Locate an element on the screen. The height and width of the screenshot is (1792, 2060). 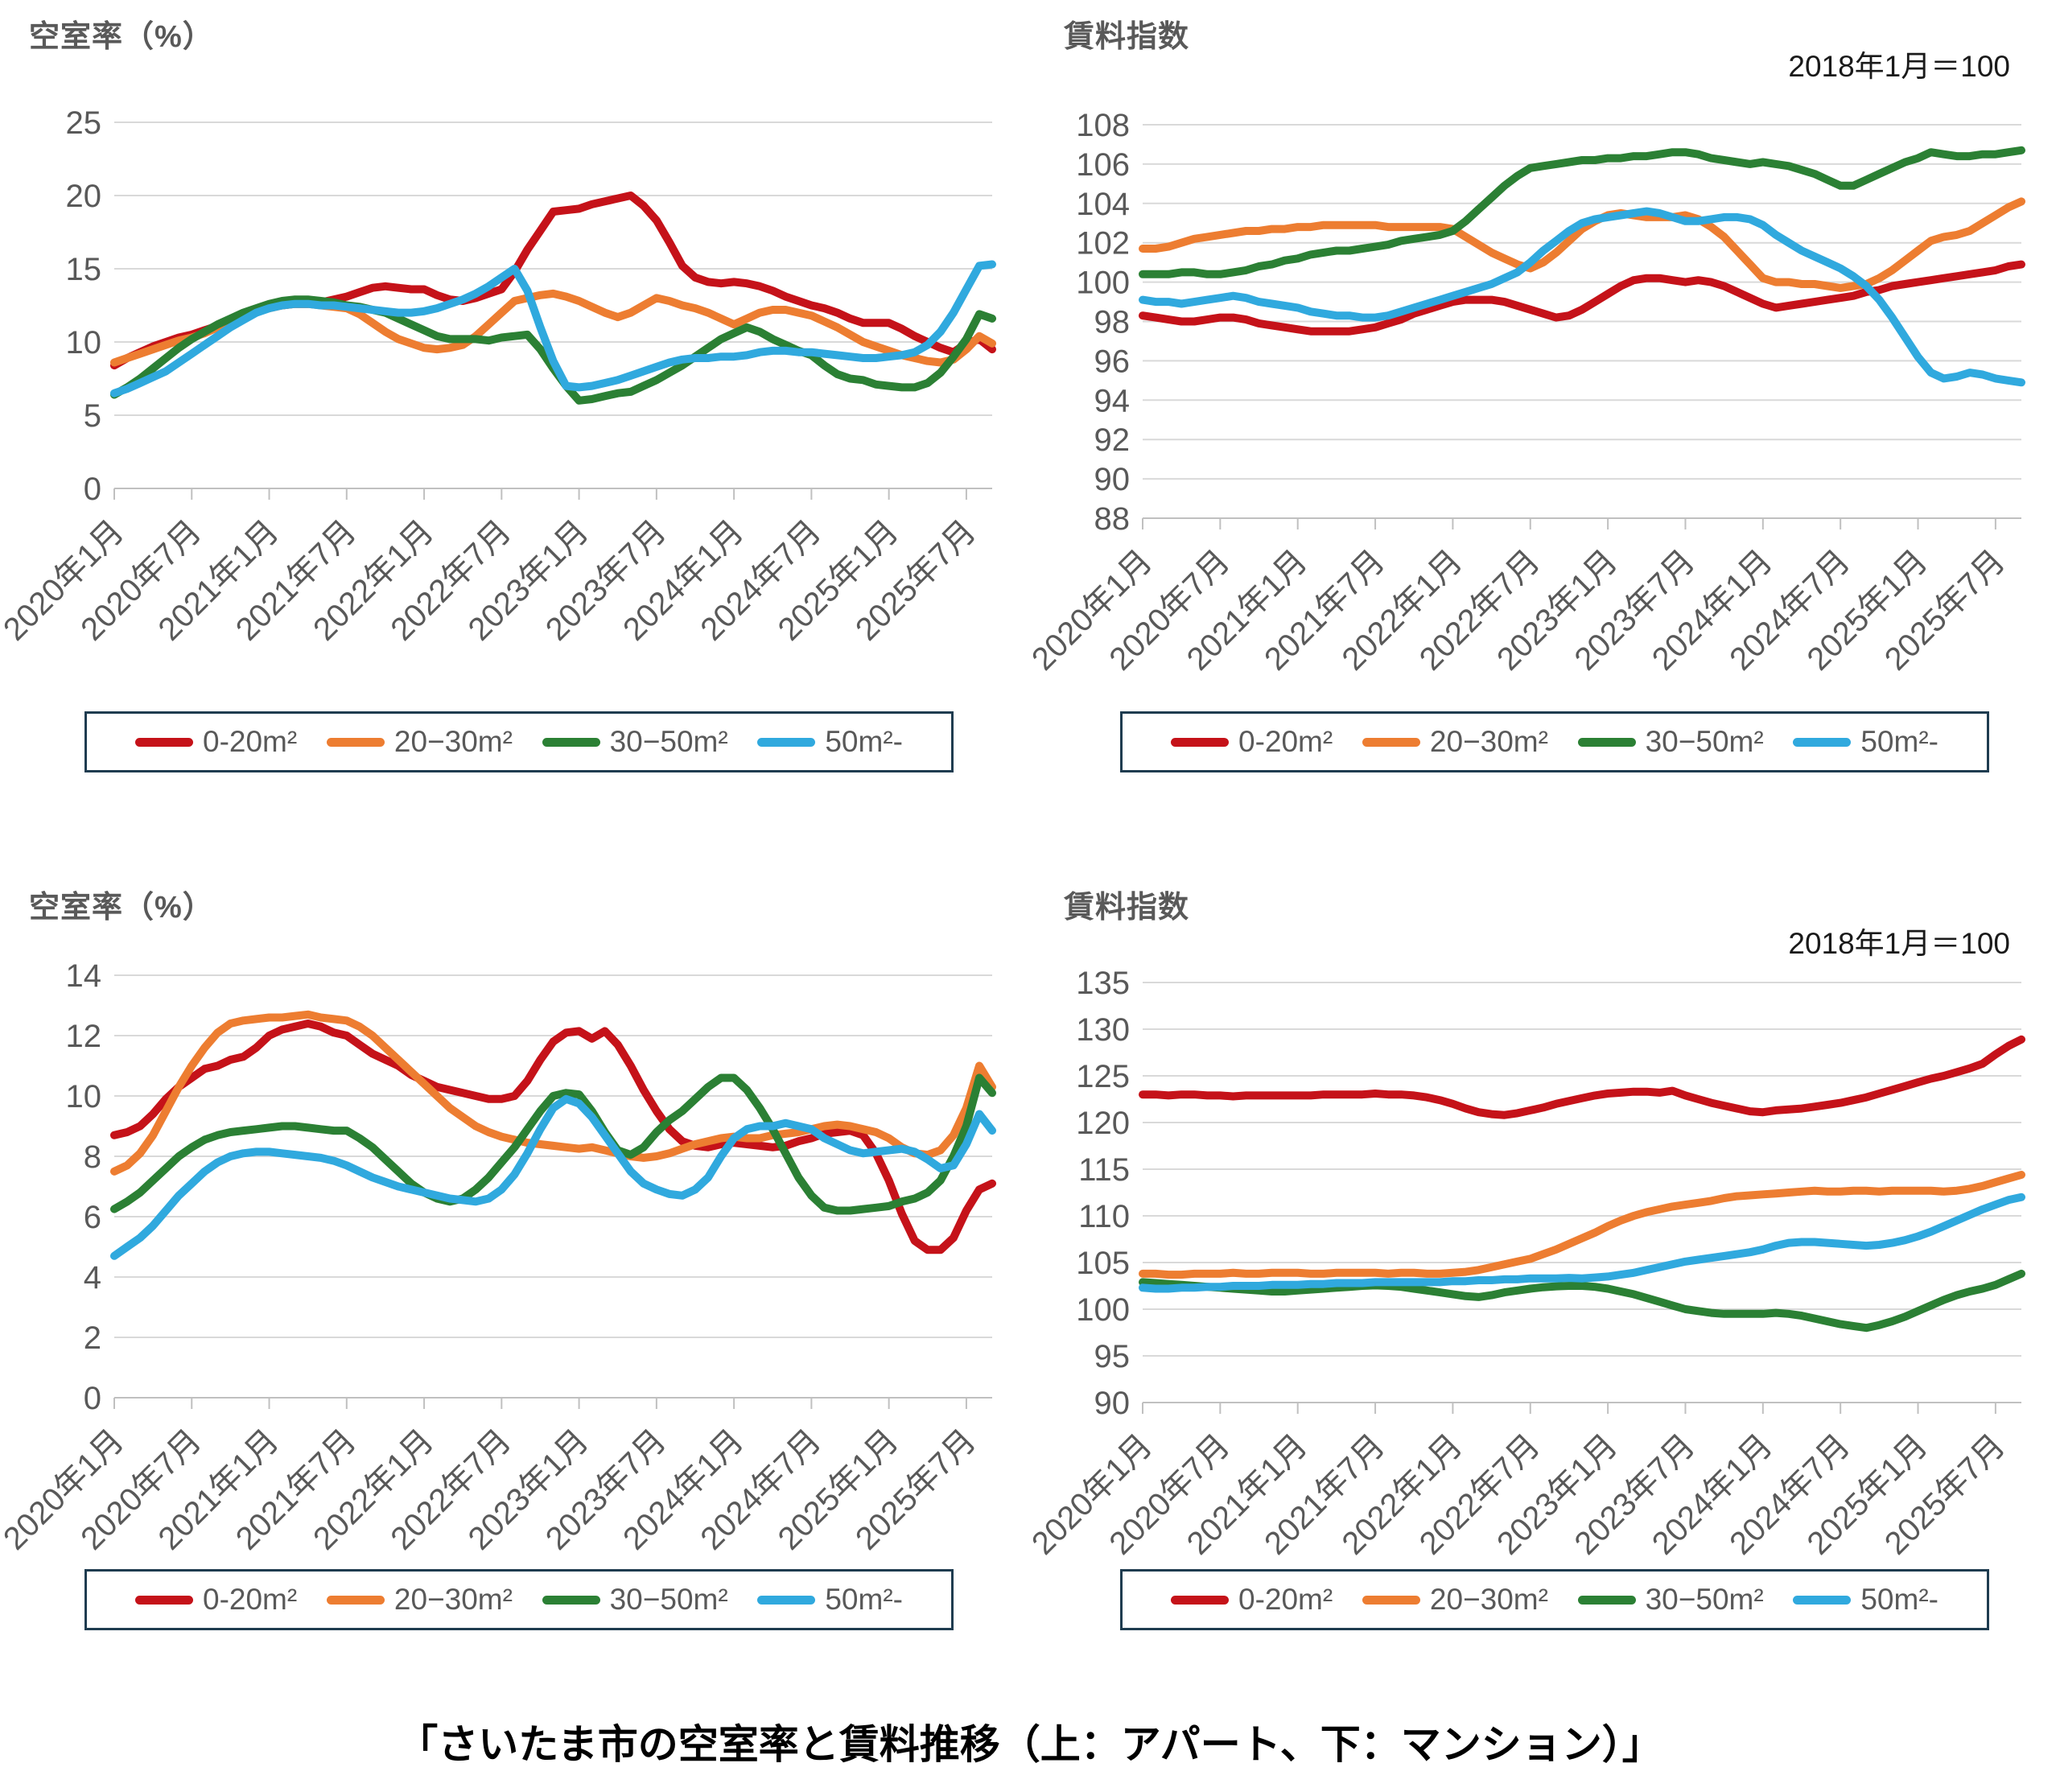
figure-caption: 「さいたま市の空室率と賃料推移（上：アパート、下：マンション）」 is located at coordinates (1030, 1744).